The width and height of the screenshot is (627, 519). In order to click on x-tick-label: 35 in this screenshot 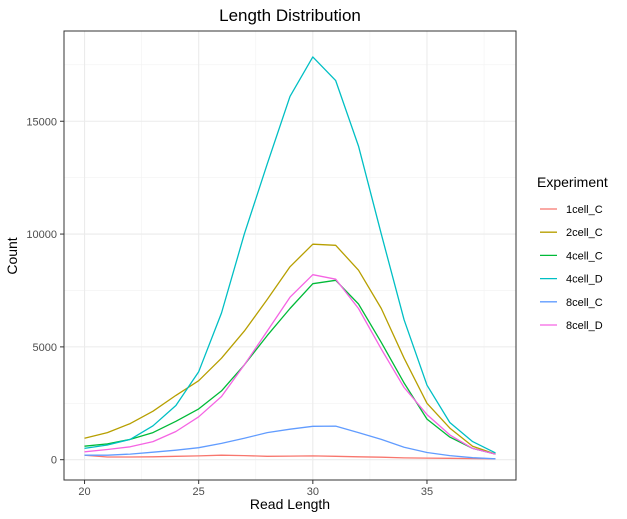, I will do `click(427, 492)`.